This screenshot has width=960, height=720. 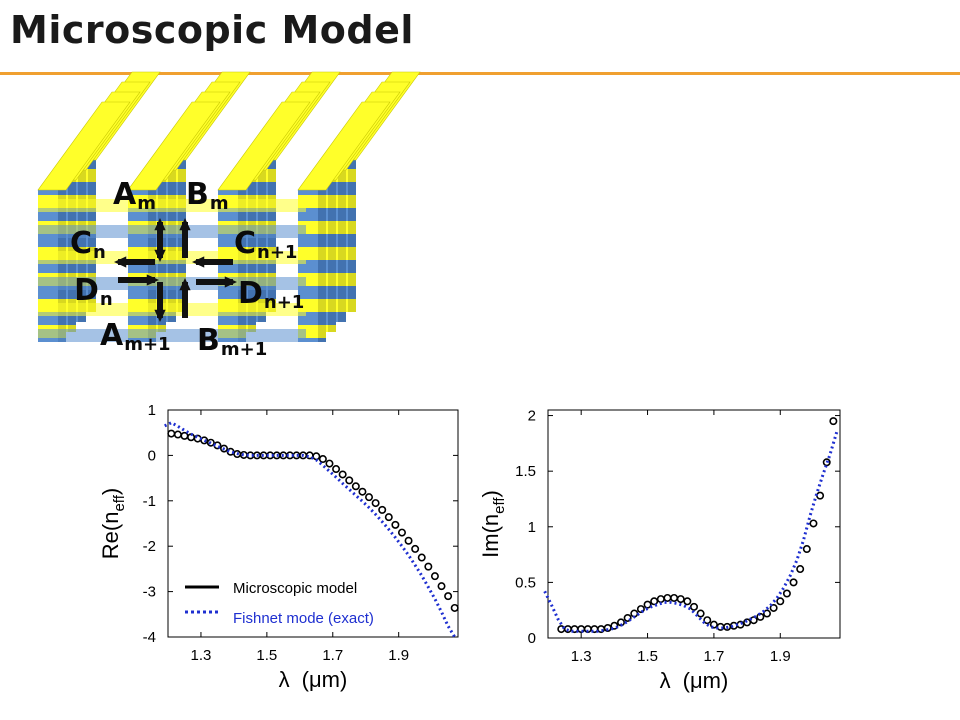 I want to click on y-axis-label-main: Im(n, so click(x=490, y=536).